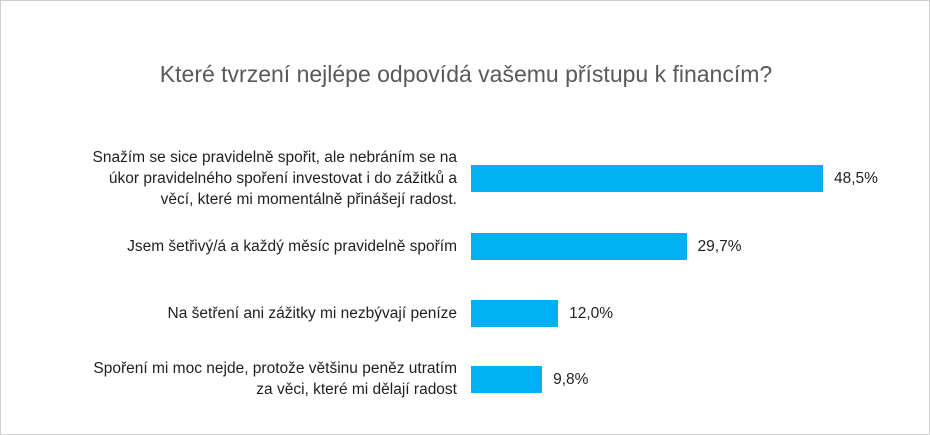  I want to click on bar-value-label: 48,5%, so click(856, 178).